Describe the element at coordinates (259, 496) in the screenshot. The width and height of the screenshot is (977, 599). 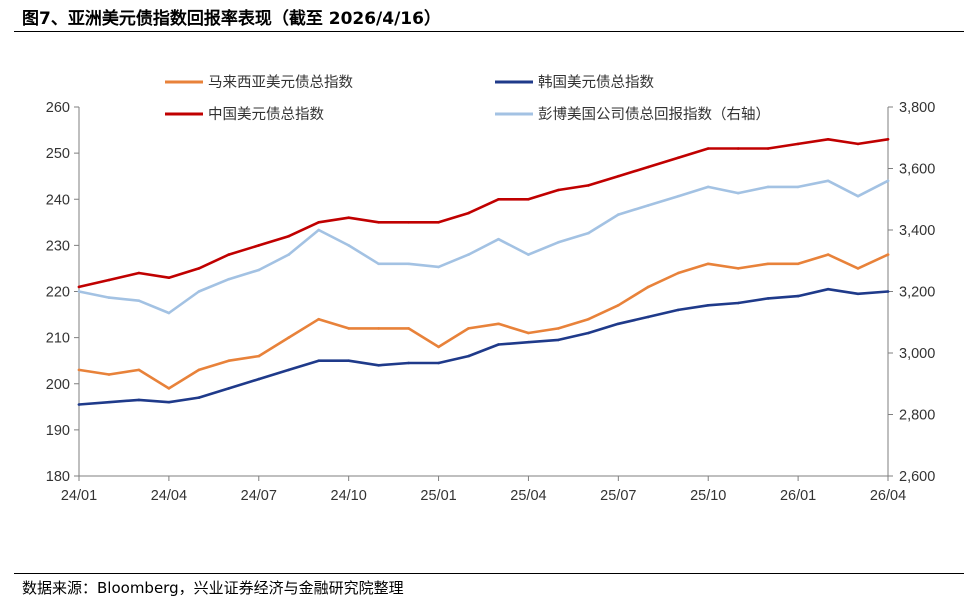
I see `x-tick-label: 24/07` at that location.